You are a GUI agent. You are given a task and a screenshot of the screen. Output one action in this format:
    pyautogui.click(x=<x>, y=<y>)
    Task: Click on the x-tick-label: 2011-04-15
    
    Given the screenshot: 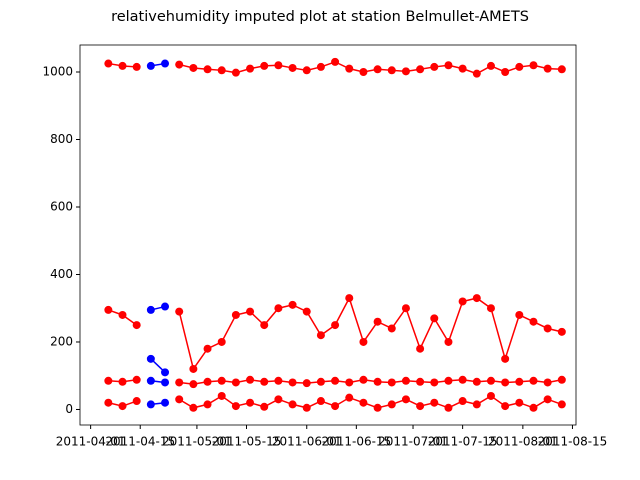 What is the action you would take?
    pyautogui.click(x=140, y=442)
    